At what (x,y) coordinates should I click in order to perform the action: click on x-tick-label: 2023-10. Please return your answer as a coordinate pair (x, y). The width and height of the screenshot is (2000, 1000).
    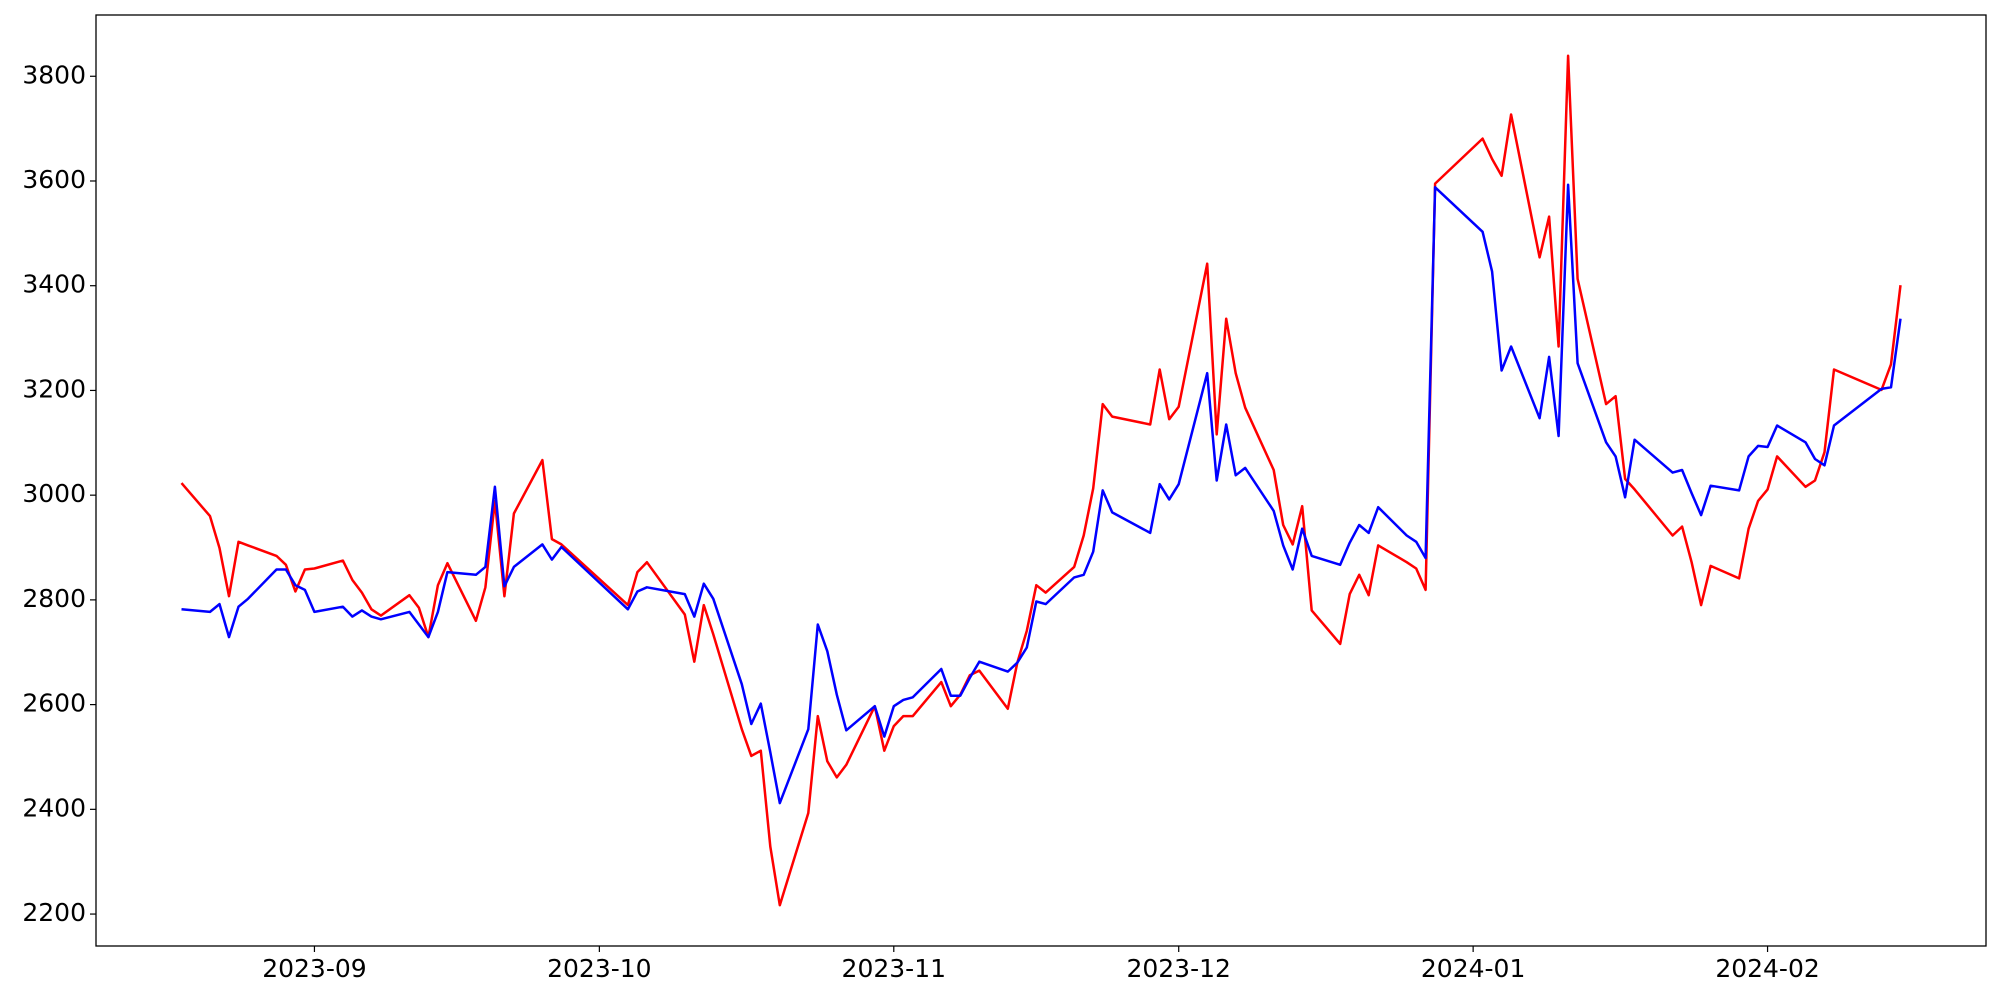
    Looking at the image, I should click on (599, 968).